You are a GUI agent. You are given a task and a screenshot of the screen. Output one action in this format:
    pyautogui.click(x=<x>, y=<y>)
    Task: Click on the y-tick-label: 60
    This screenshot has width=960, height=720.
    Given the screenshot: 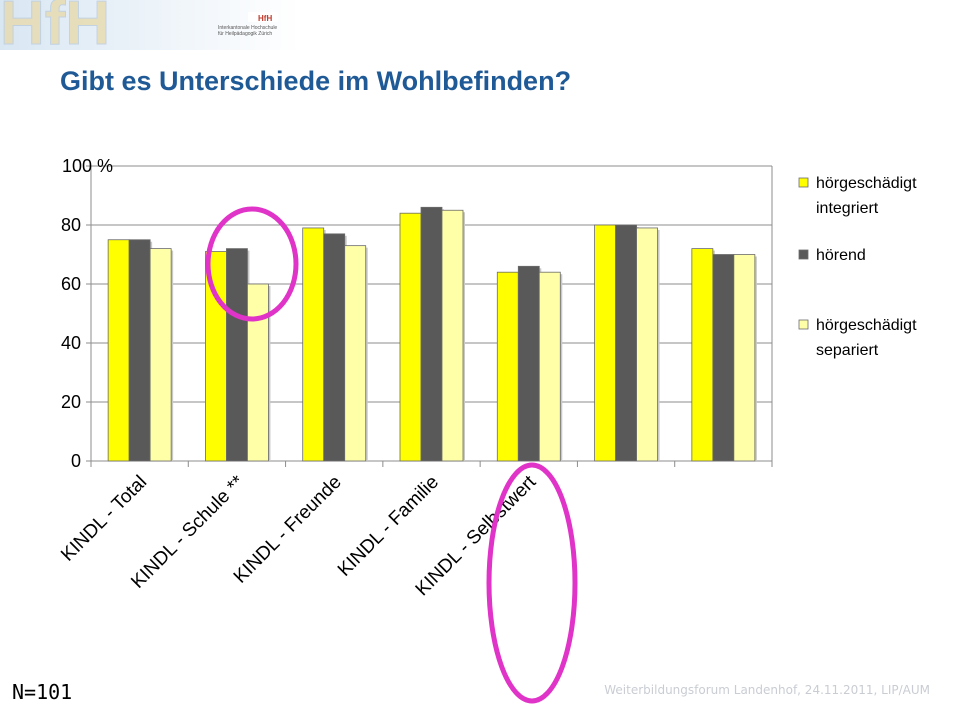 What is the action you would take?
    pyautogui.click(x=71, y=284)
    